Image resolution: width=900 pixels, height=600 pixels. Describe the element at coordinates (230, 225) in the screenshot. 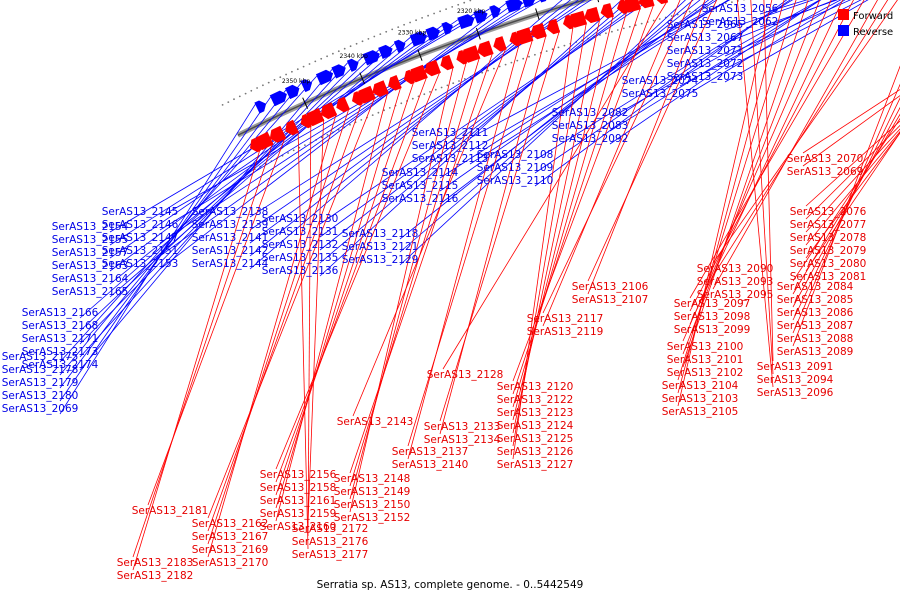

I see `reverse-gene-label: SerAS13_2139` at that location.